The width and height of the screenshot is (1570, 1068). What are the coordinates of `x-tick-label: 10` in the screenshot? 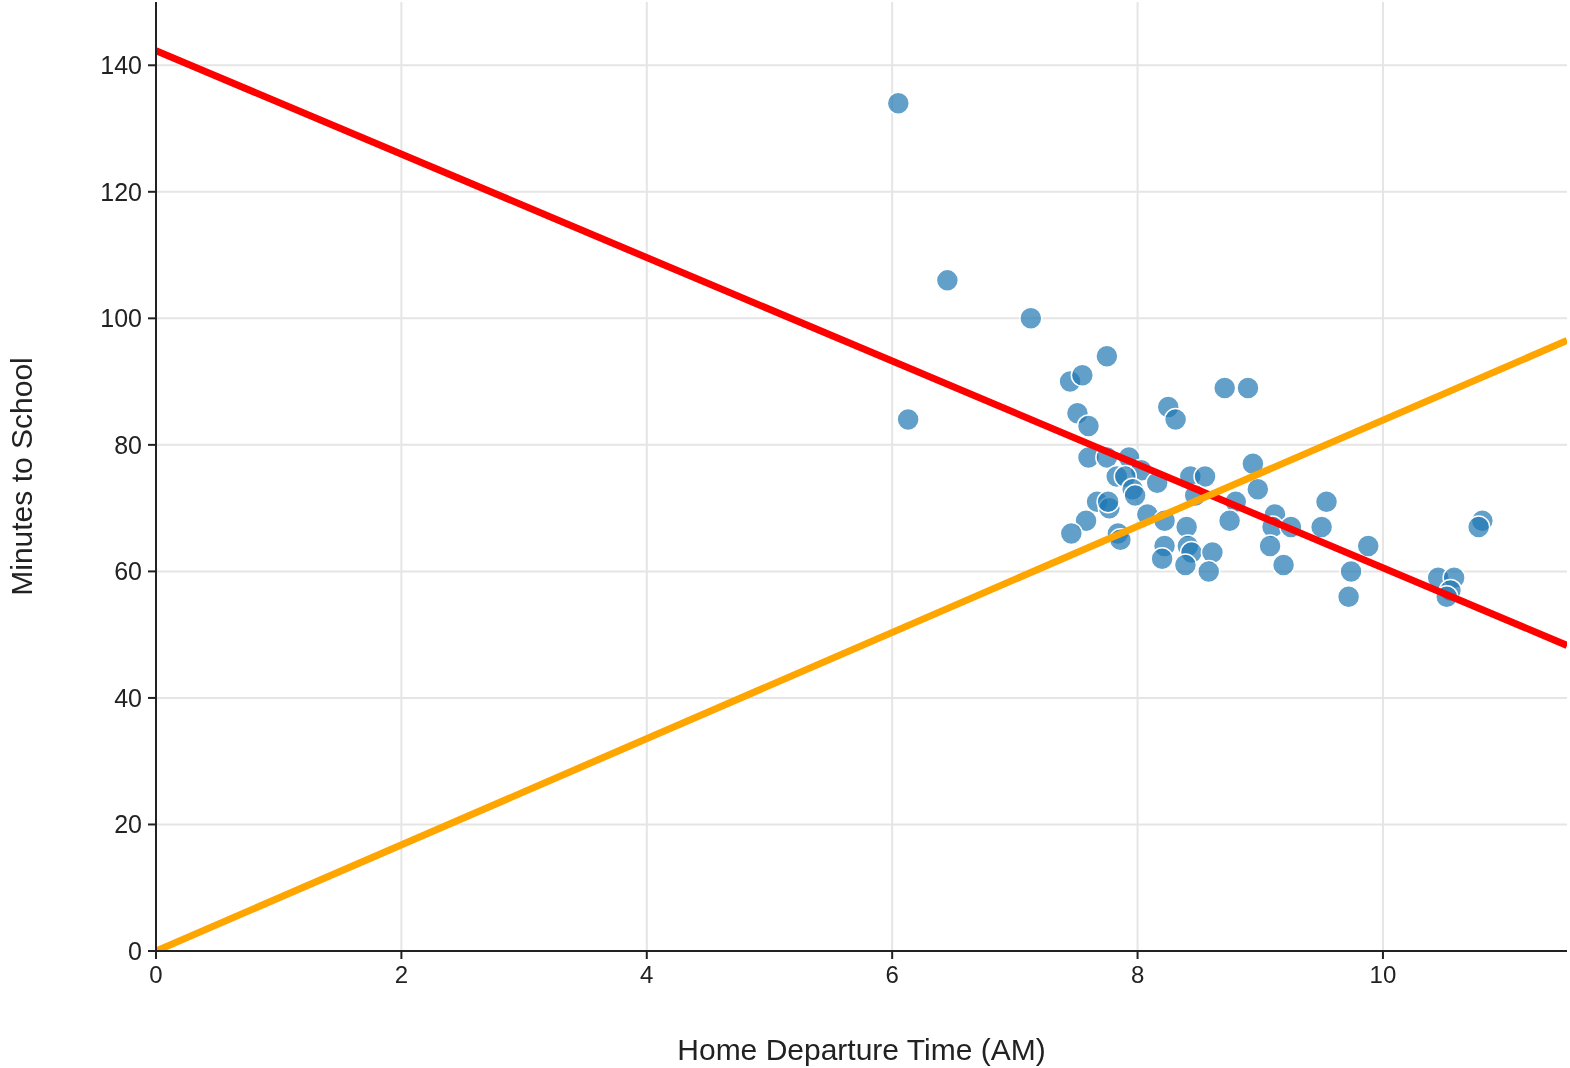 It's located at (1383, 974).